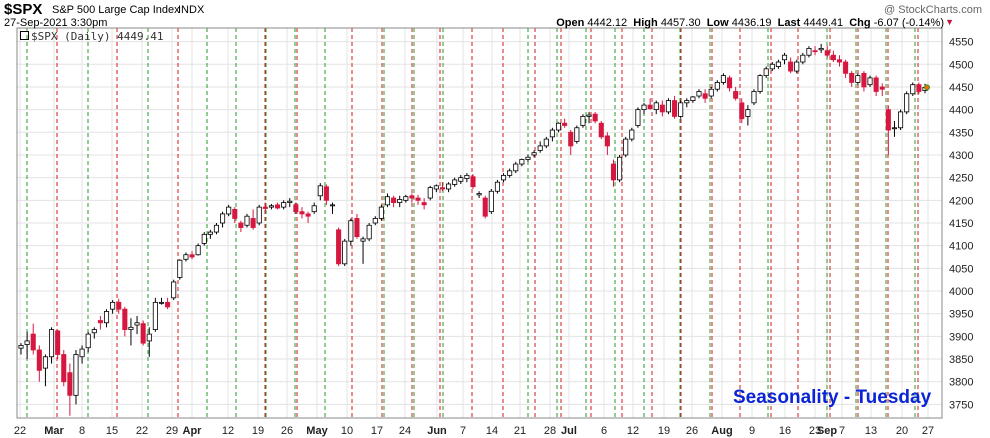  What do you see at coordinates (604, 431) in the screenshot?
I see `x-tick-label: 6` at bounding box center [604, 431].